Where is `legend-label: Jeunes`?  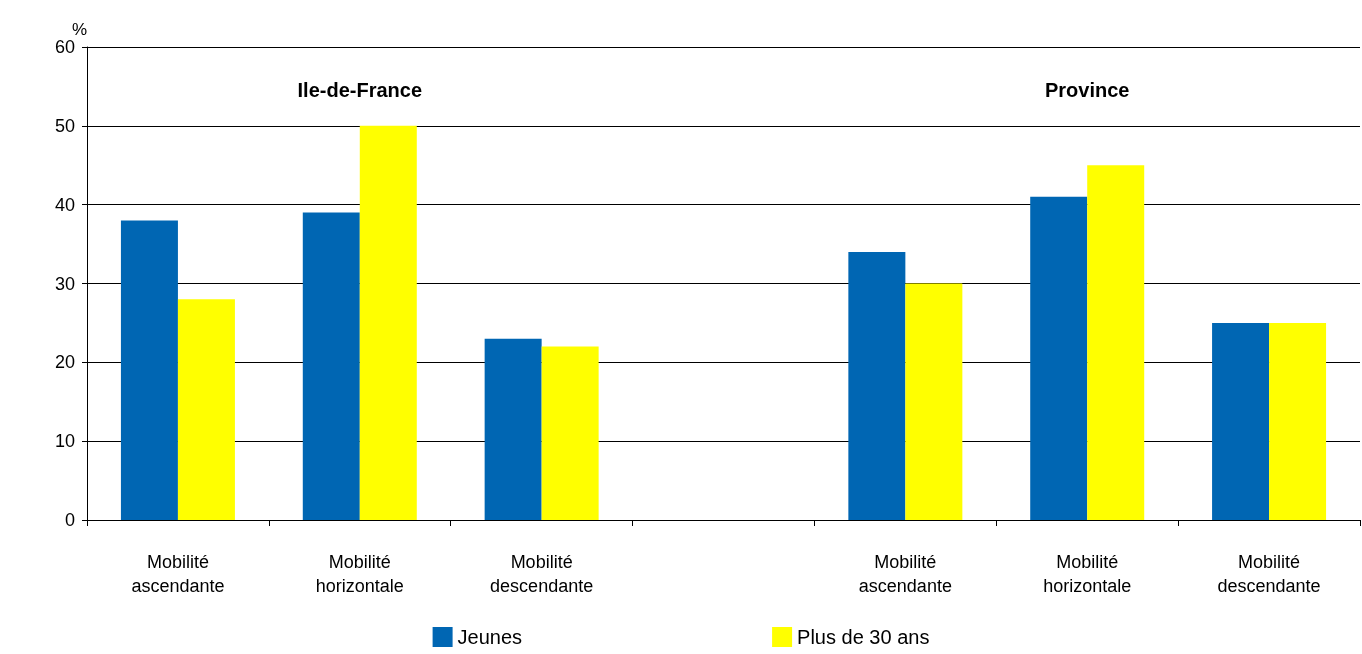
legend-label: Jeunes is located at coordinates (490, 637).